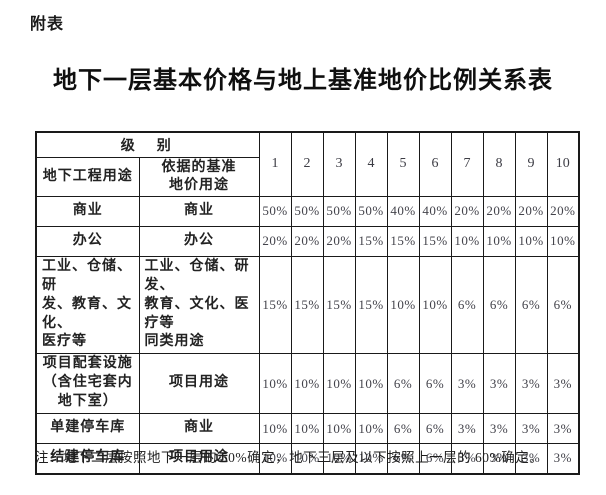  I want to click on basis-cell: 工业、仓储、研发、 教育、文化、医疗等 同类用途, so click(199, 305).